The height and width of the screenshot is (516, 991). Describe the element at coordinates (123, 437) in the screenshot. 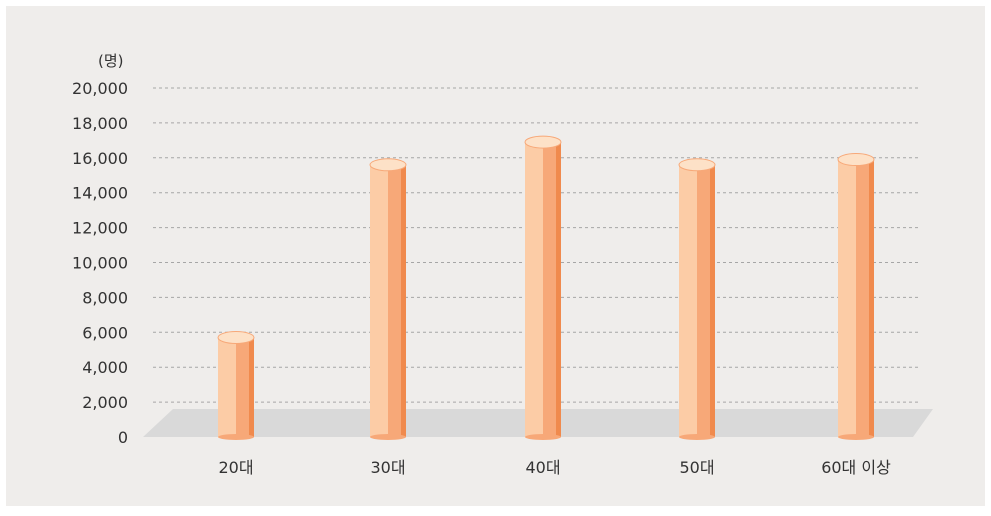

I see `y-tick-label: 0` at that location.